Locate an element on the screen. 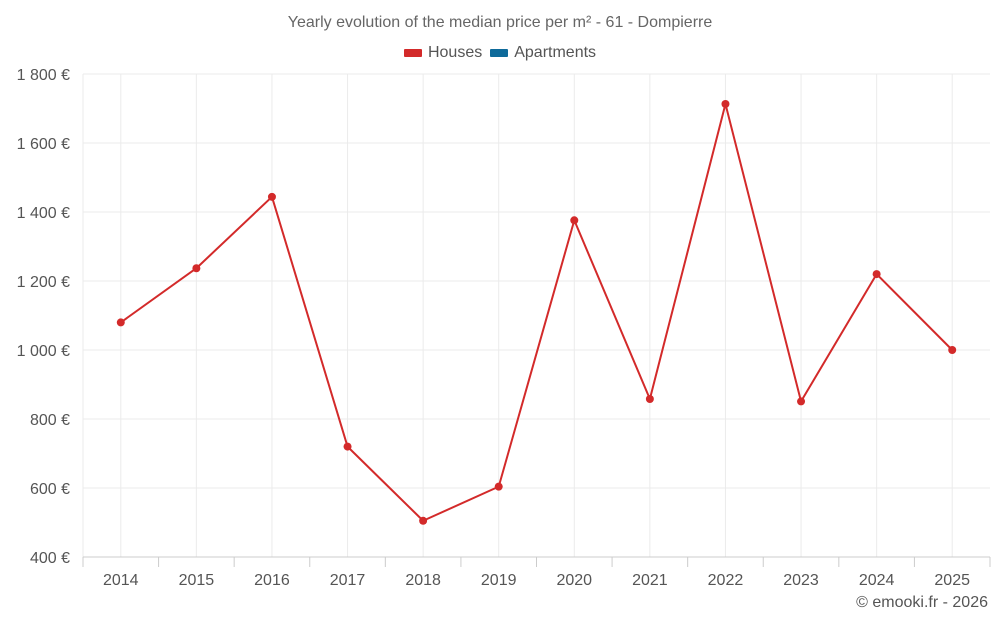  axis-layer is located at coordinates (536, 561).